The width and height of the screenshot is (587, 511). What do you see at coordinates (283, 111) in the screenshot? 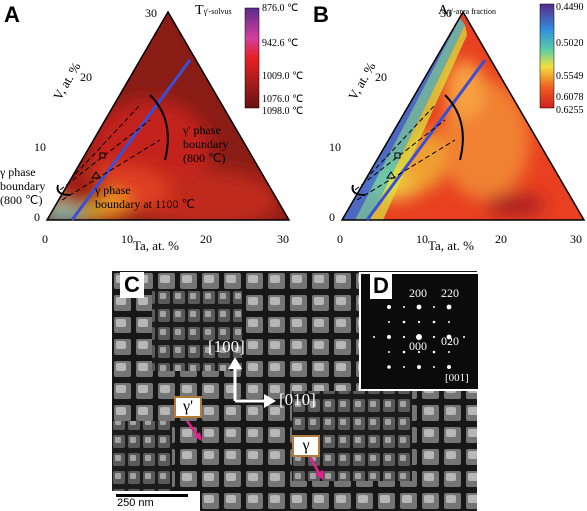
I see `colorbar-a-label: 1098.0 ℃` at bounding box center [283, 111].